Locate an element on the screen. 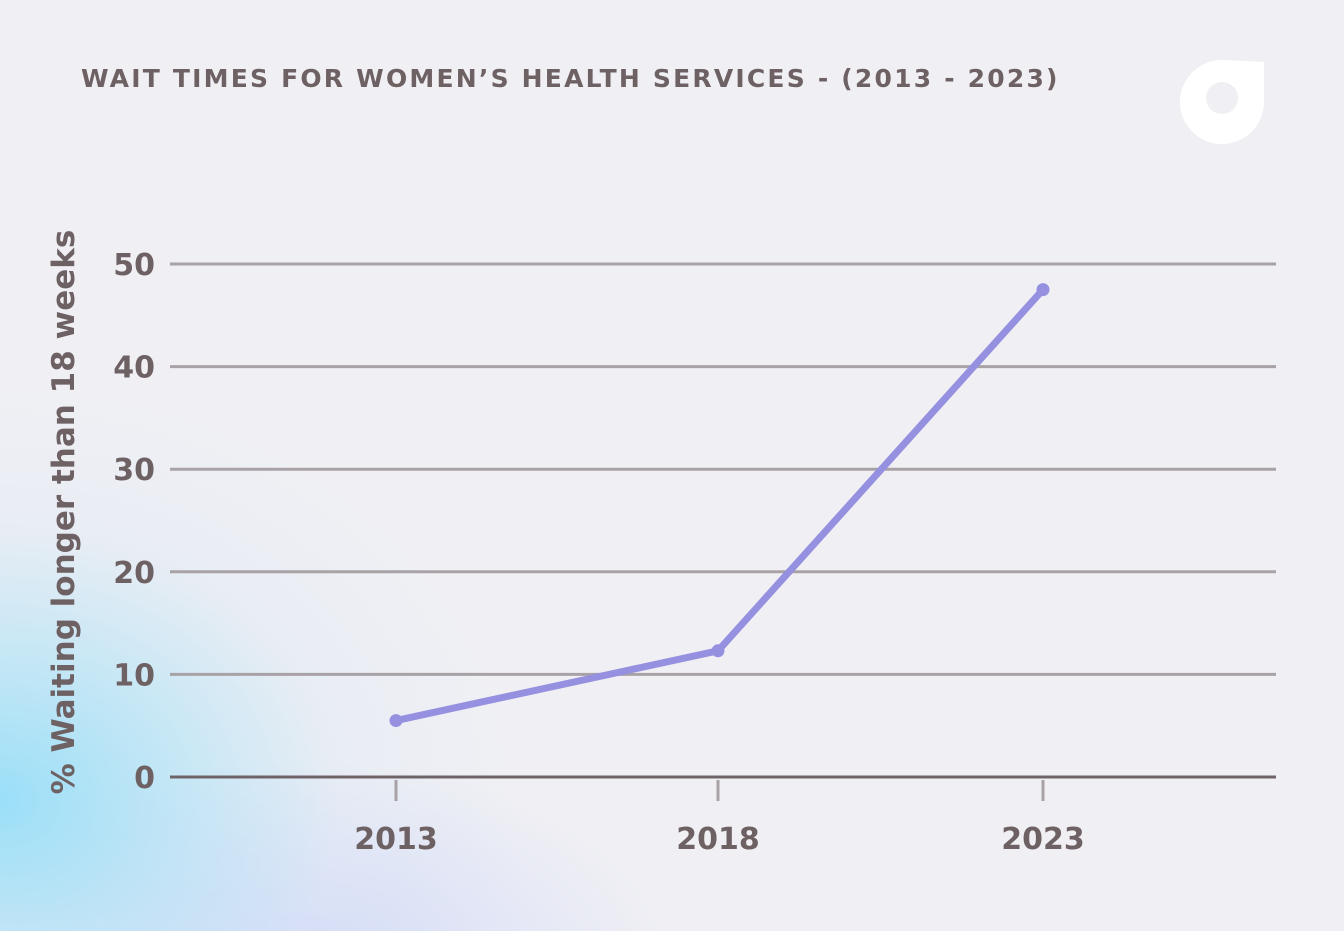 The width and height of the screenshot is (1344, 931). y-tick-label-10: 10 is located at coordinates (134, 675).